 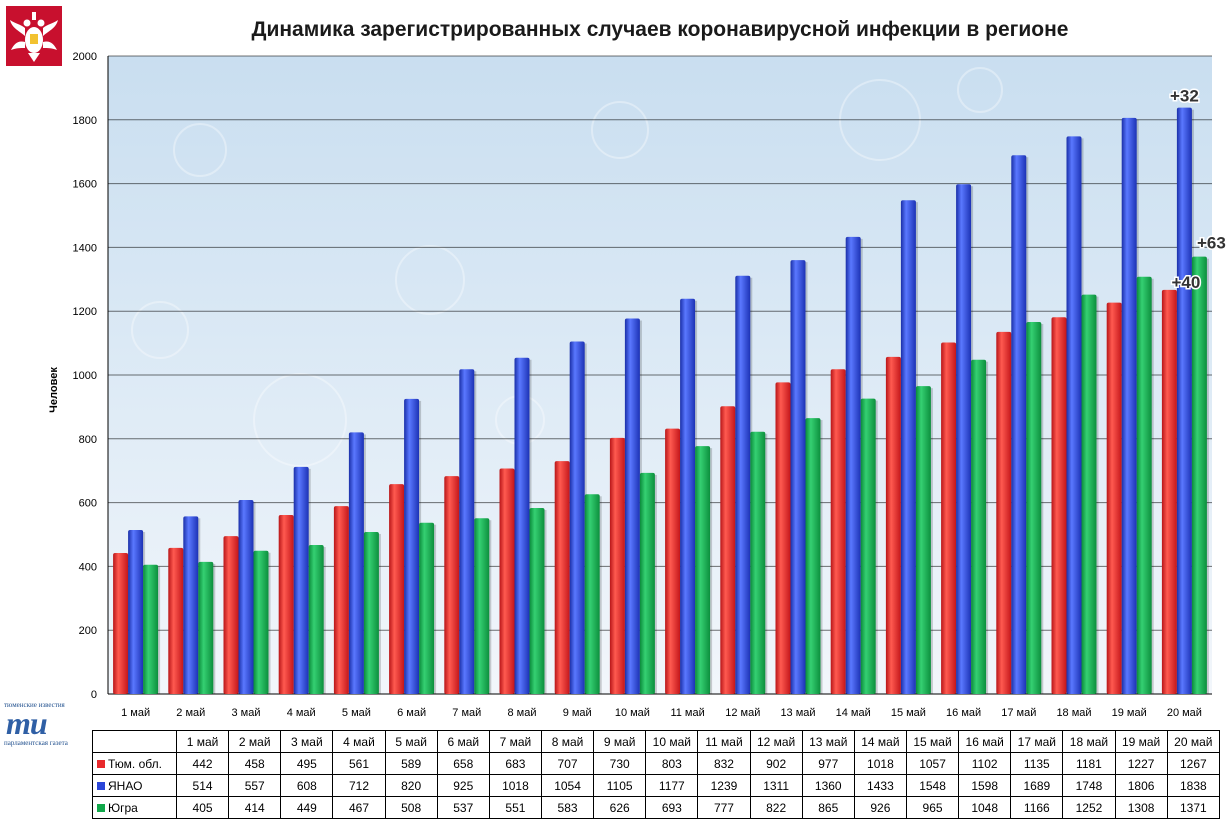 I want to click on table-value-cell: 589, so click(x=411, y=763).